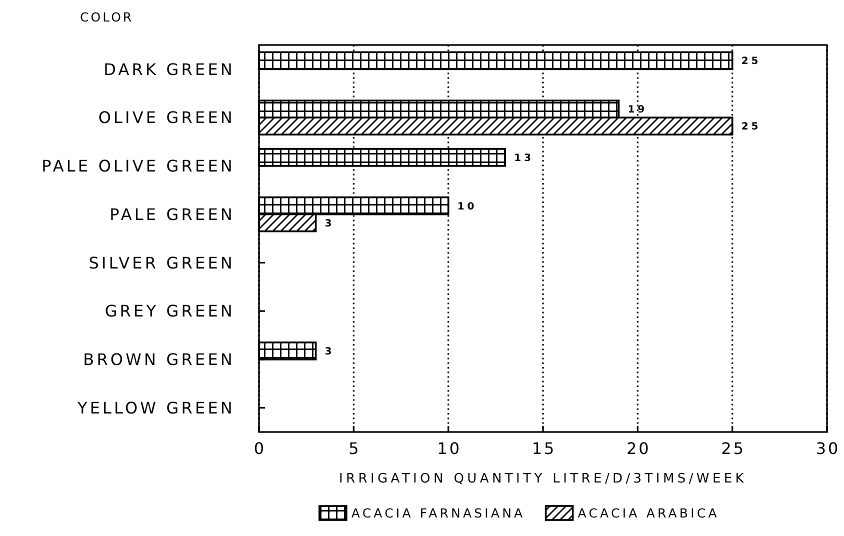 This screenshot has width=844, height=536. Describe the element at coordinates (467, 206) in the screenshot. I see `data-label: 10` at that location.